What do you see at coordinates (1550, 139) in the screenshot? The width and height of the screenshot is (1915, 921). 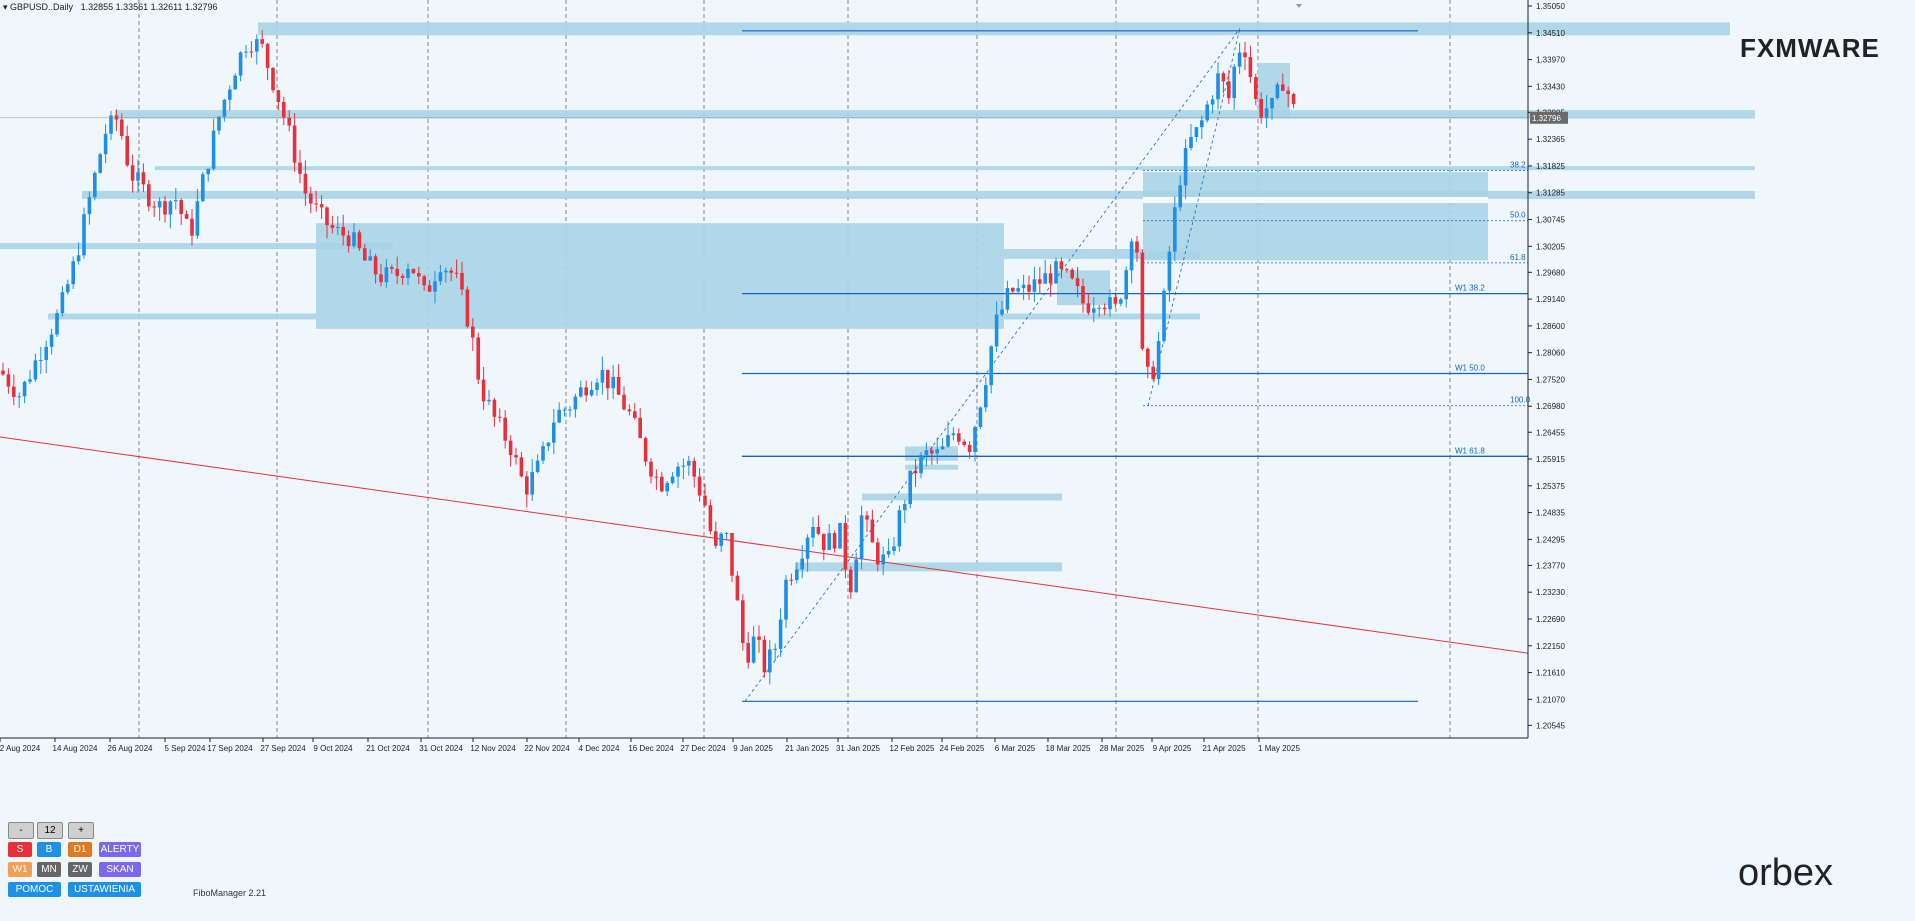 I see `y-tick-label: 1.32365` at bounding box center [1550, 139].